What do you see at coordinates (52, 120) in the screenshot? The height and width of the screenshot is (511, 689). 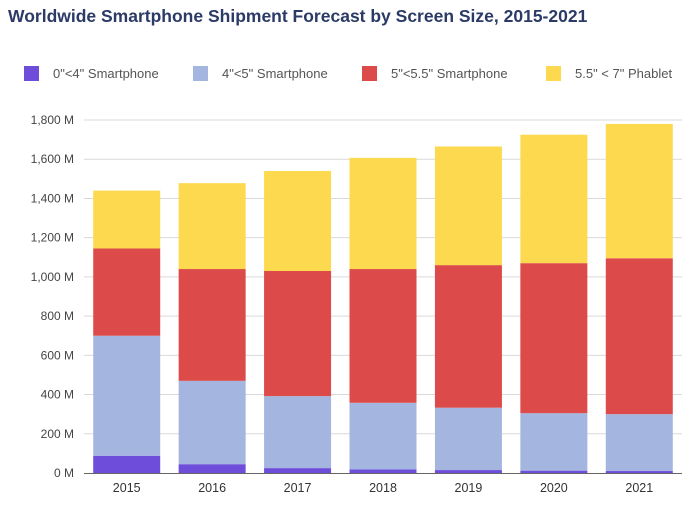 I see `y-tick-label: 1,800 M` at bounding box center [52, 120].